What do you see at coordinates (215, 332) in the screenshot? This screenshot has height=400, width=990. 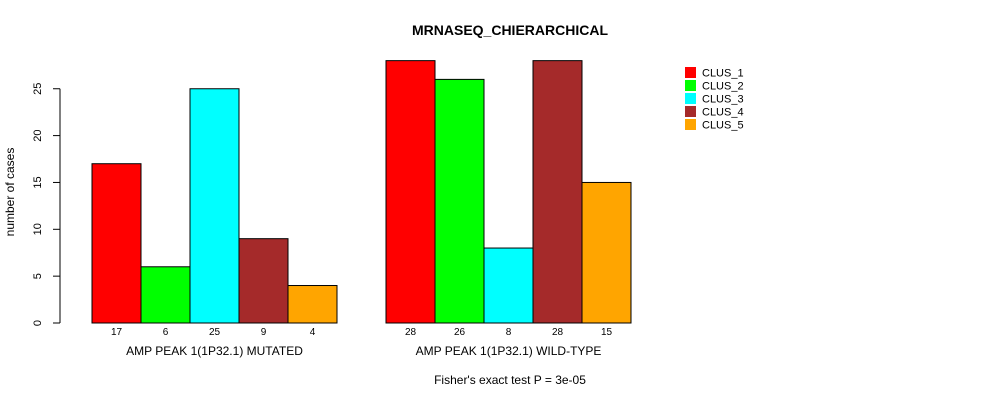 I see `bar-value-label: 25` at bounding box center [215, 332].